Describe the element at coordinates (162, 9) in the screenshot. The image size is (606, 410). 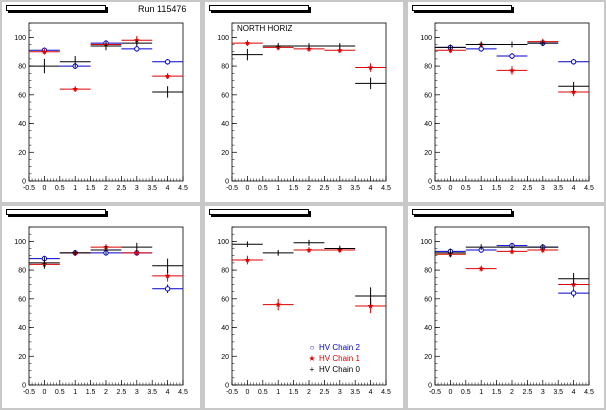
I see `run-label: Run 115476` at that location.